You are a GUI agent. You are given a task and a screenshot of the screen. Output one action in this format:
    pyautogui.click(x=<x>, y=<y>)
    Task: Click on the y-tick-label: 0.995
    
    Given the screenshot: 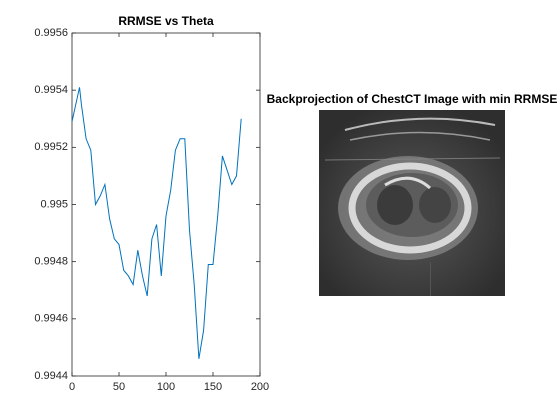 What is the action you would take?
    pyautogui.click(x=54, y=204)
    